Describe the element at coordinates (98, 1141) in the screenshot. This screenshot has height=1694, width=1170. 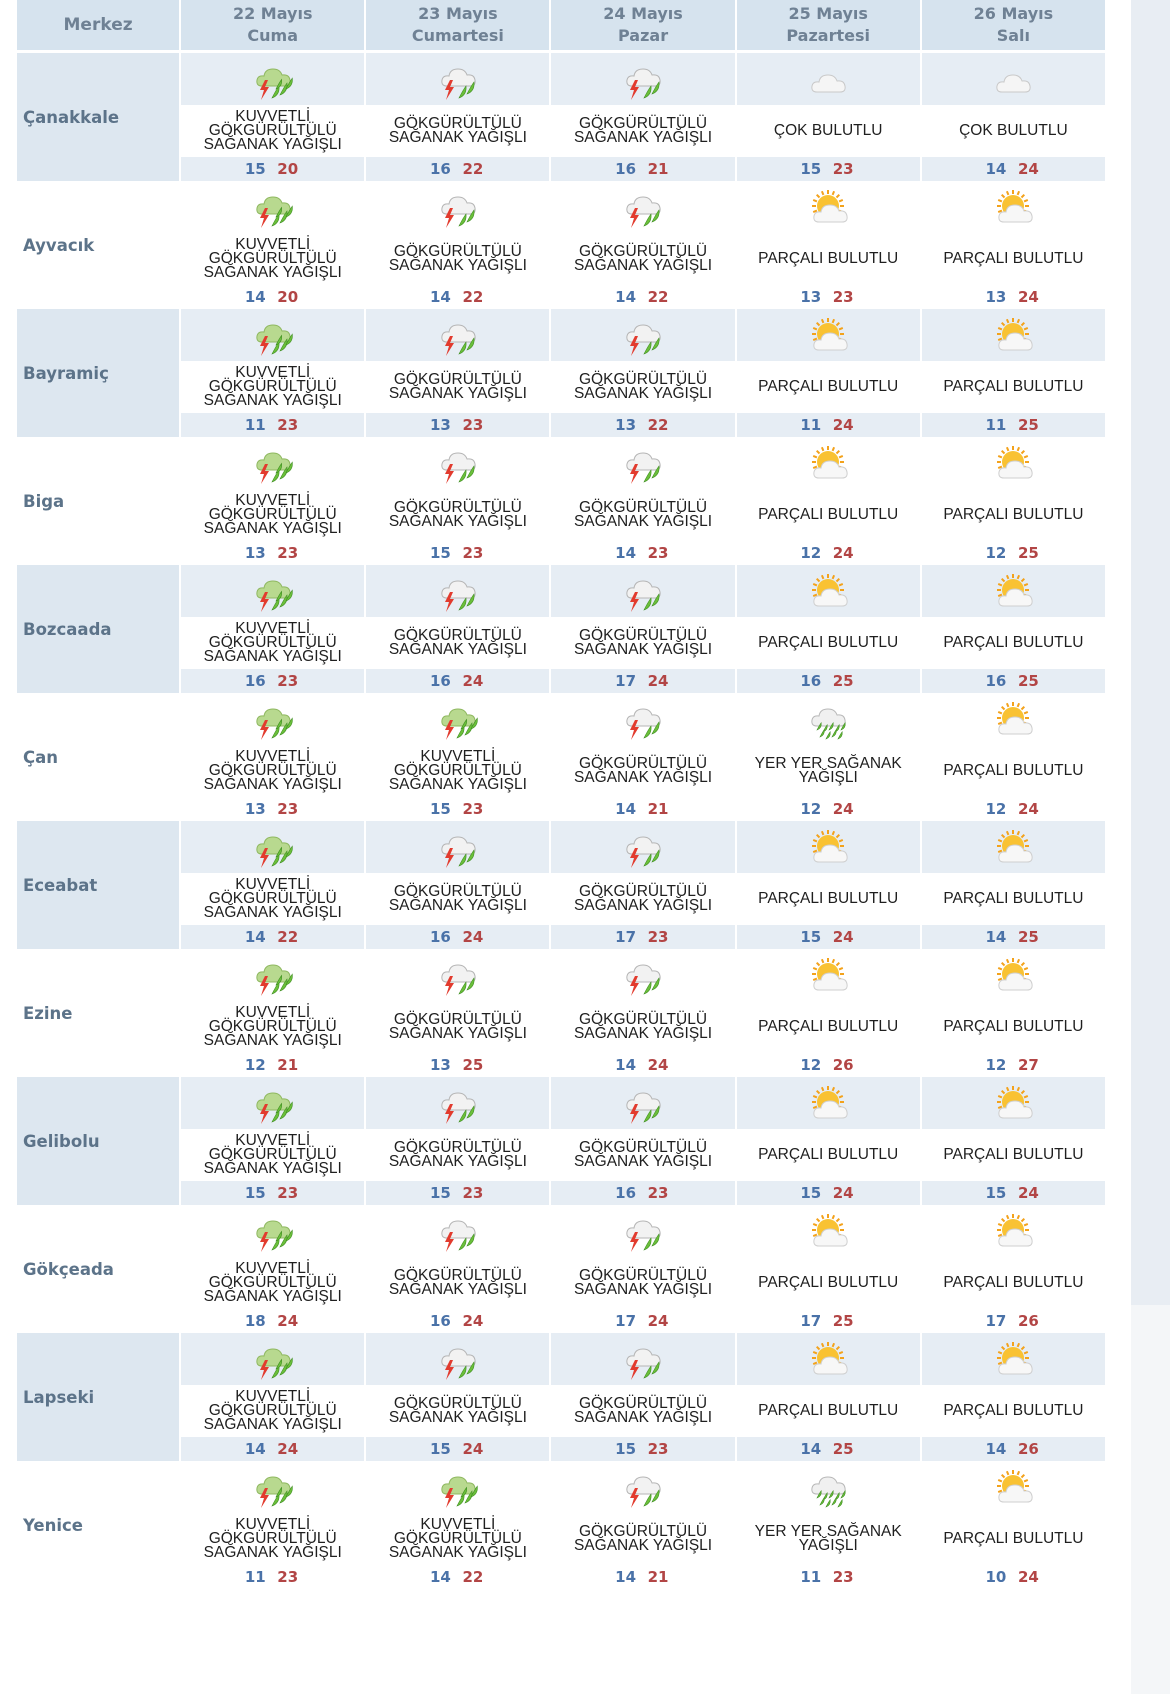
I see `city-name: Gelibolu` at that location.